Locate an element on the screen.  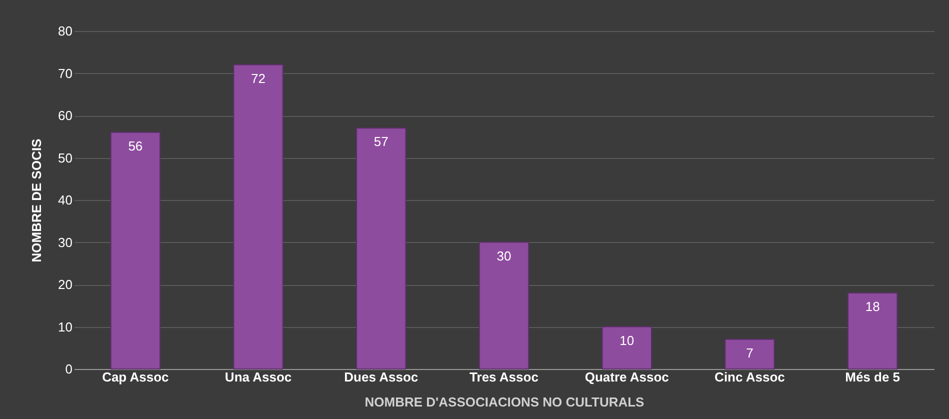
data-label: 7 is located at coordinates (750, 352).